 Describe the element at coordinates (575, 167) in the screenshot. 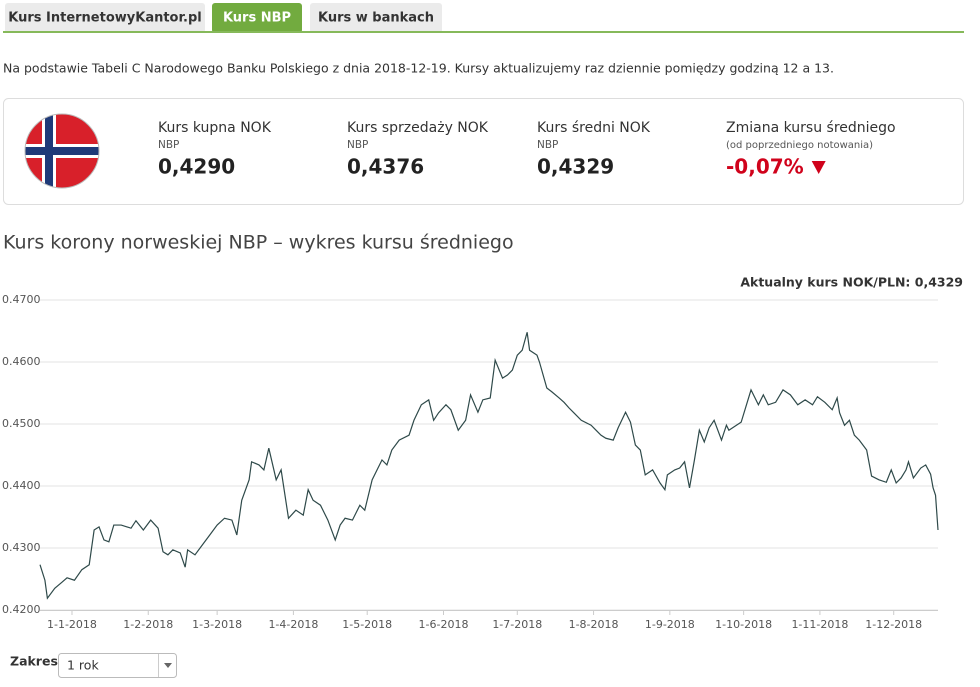

I see `rate-value: 0,4329` at that location.